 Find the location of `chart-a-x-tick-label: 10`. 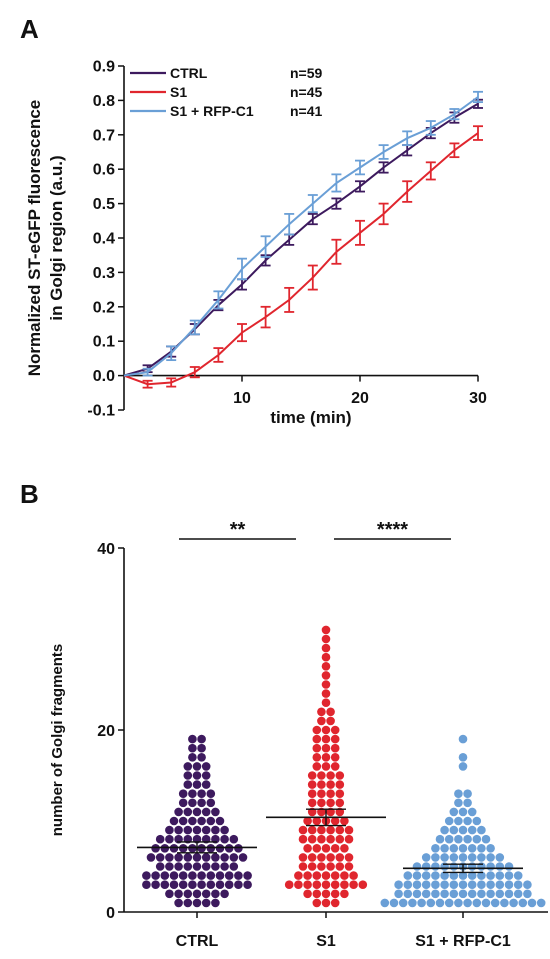

chart-a-x-tick-label: 10 is located at coordinates (242, 398).